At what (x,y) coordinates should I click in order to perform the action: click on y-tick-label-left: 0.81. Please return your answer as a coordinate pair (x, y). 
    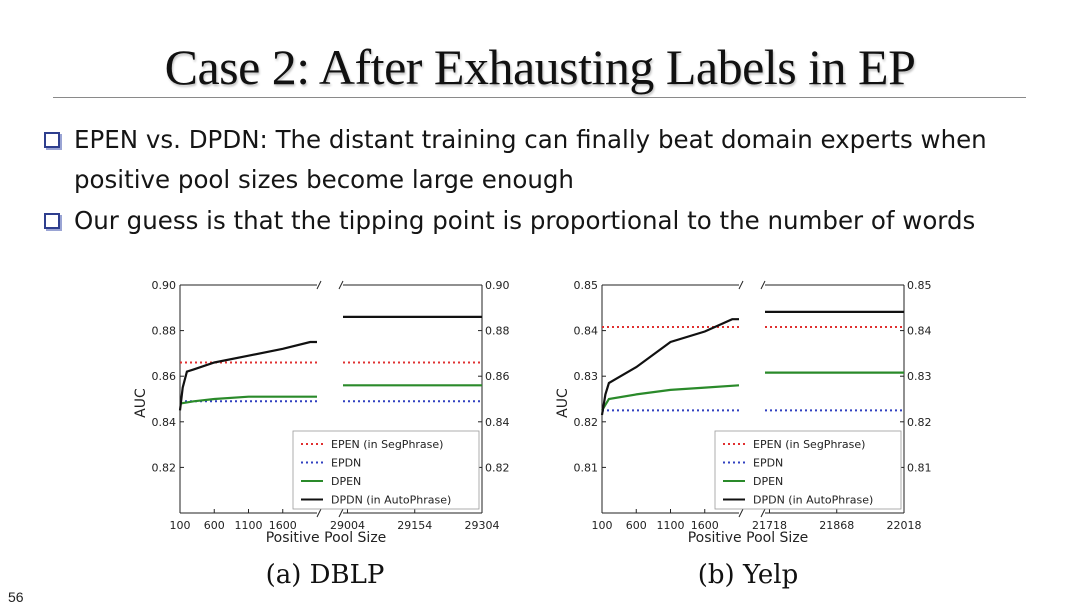
    Looking at the image, I should click on (586, 467).